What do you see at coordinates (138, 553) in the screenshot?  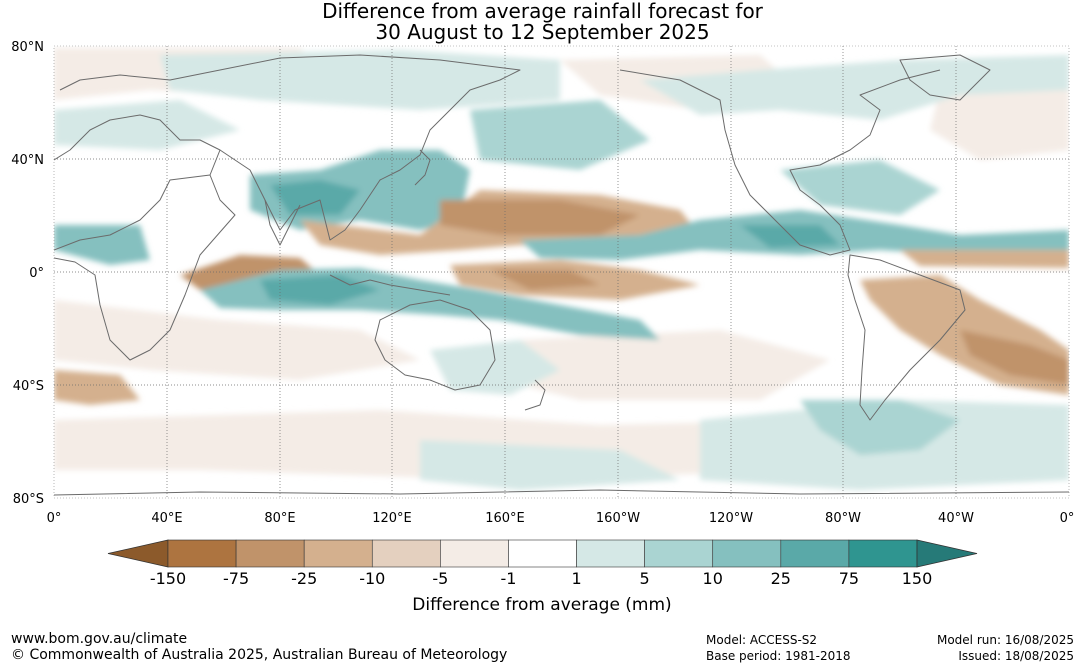 I see `legend-arrow-low` at bounding box center [138, 553].